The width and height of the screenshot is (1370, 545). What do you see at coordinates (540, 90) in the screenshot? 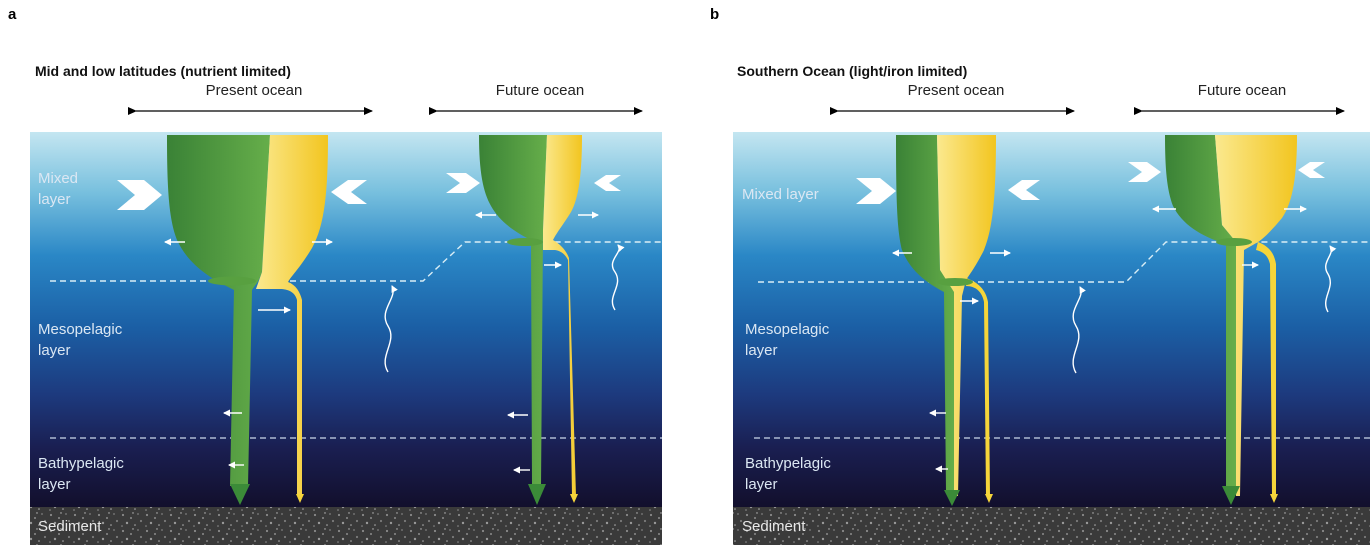
I see `panel-a-future-label: Future ocean` at bounding box center [540, 90].